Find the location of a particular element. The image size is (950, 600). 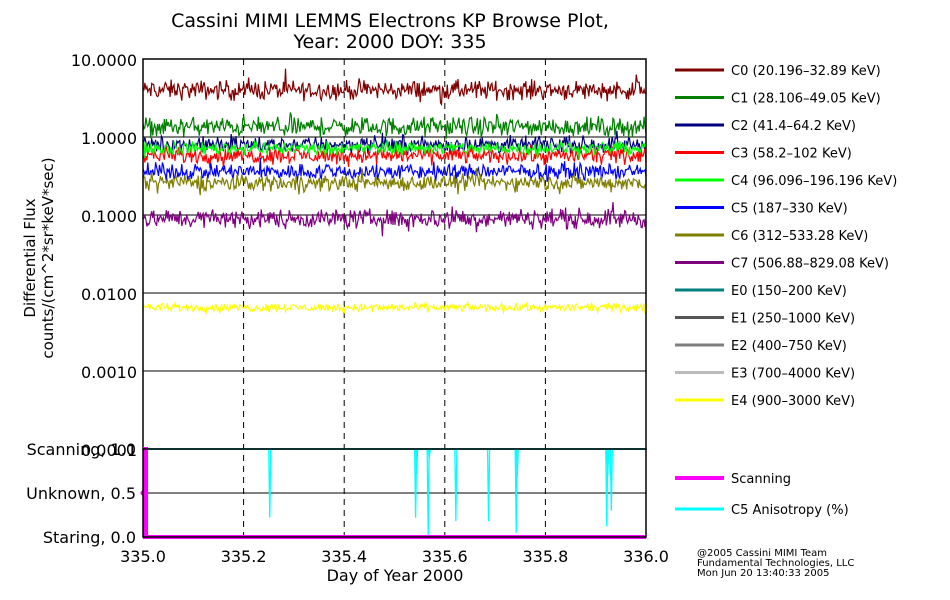

y-tick-label: 10.0000 is located at coordinates (104, 60).